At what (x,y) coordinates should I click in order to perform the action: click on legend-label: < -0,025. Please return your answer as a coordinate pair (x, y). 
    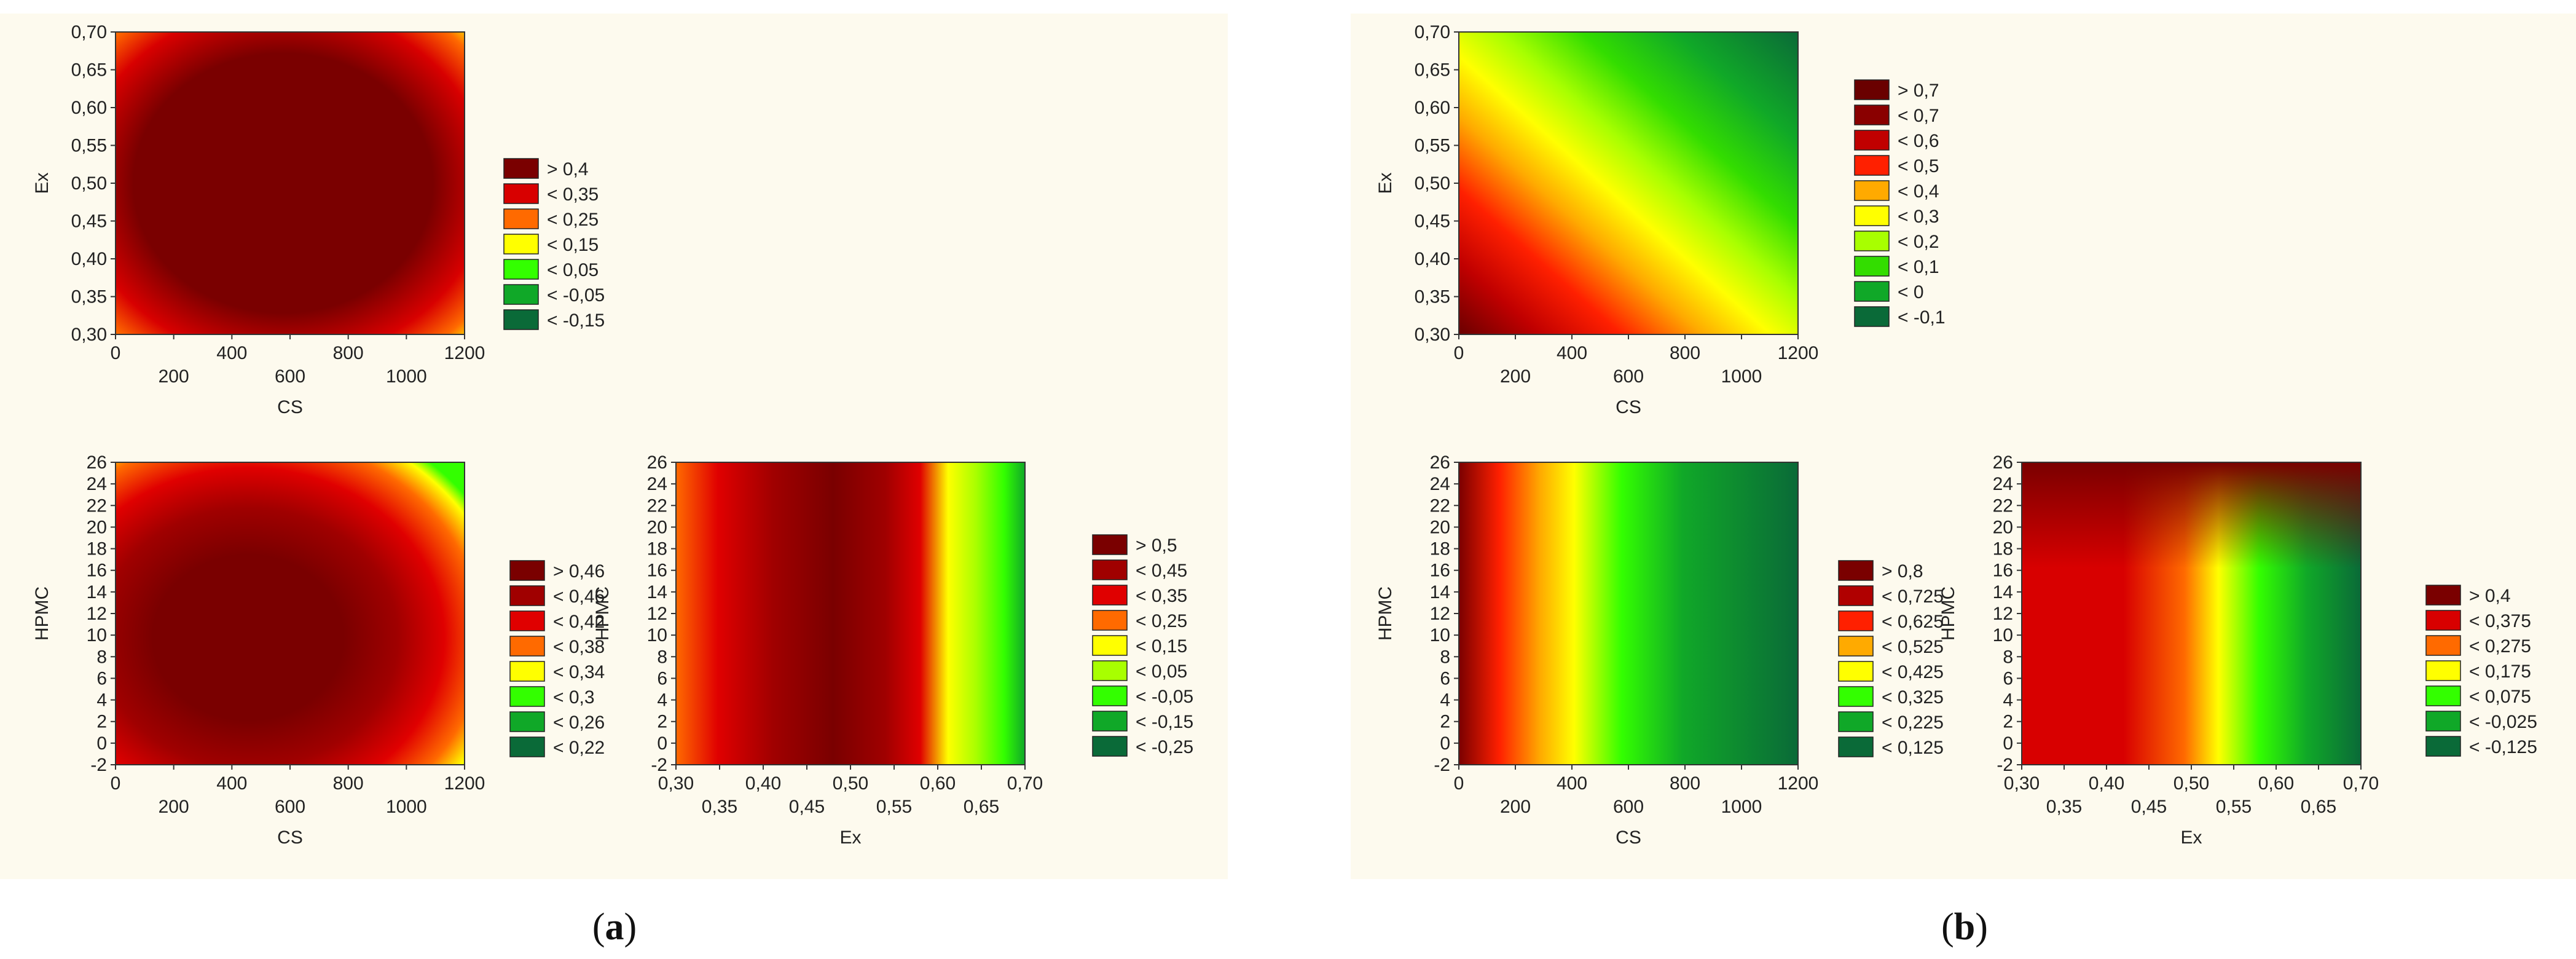
    Looking at the image, I should click on (2503, 722).